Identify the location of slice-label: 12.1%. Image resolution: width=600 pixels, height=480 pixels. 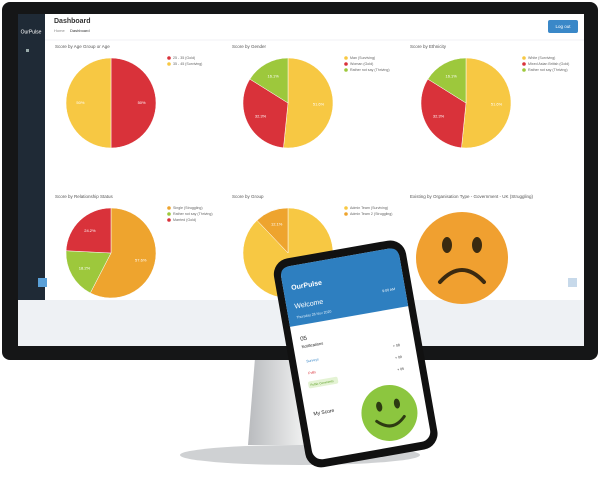
(277, 224).